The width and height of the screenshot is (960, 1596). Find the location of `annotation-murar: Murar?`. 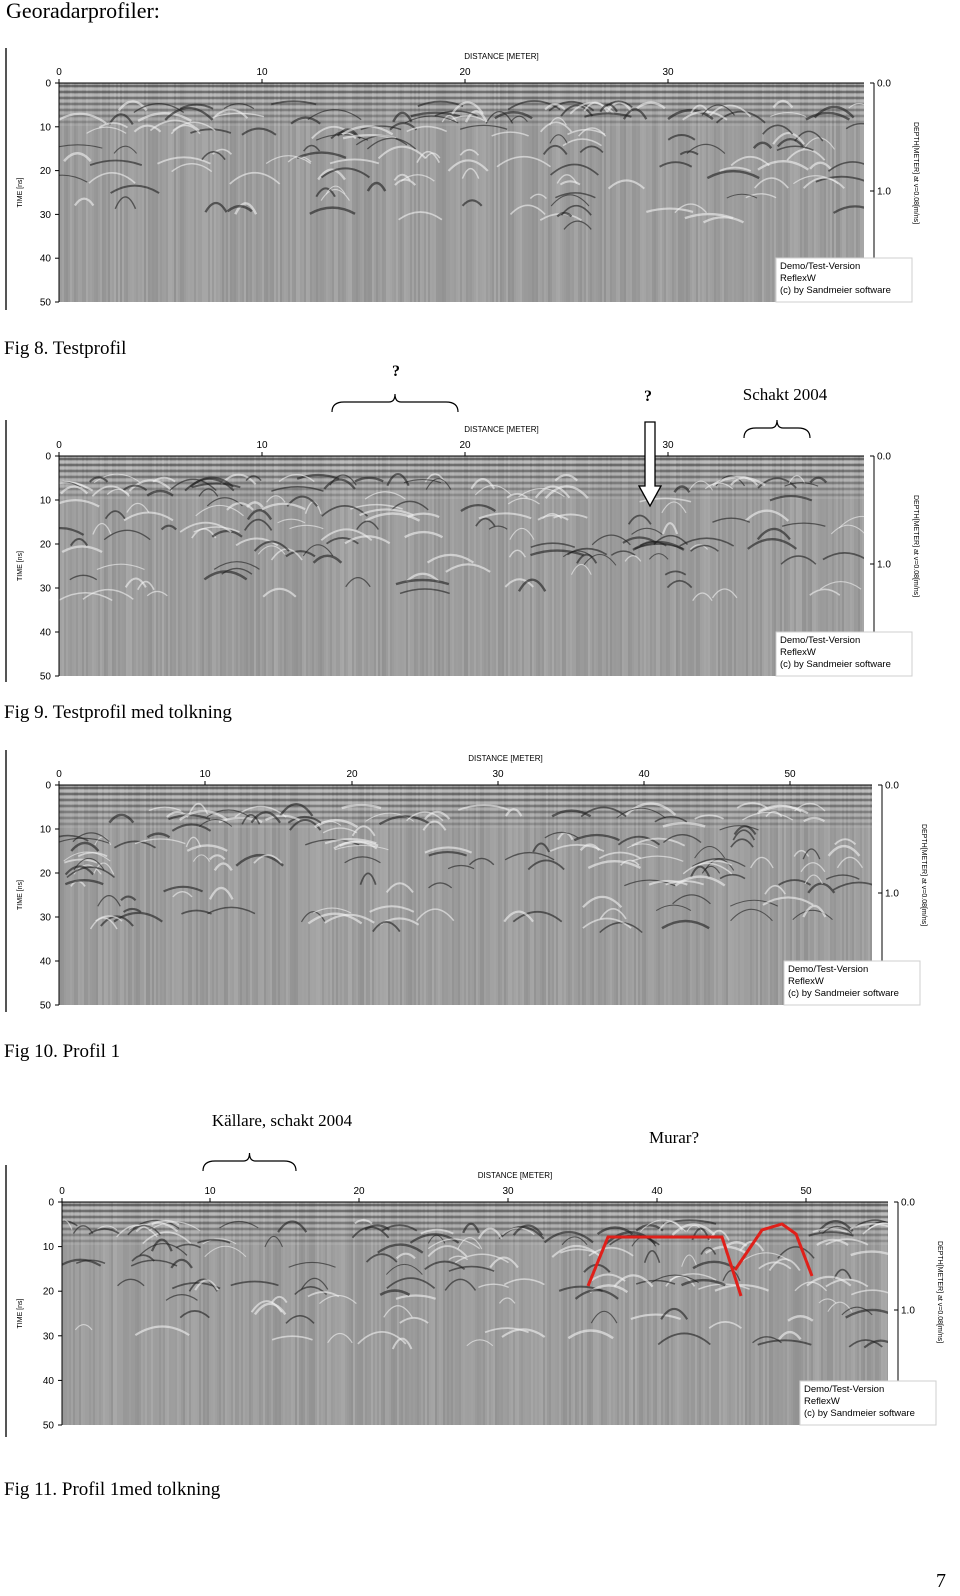

annotation-murar: Murar? is located at coordinates (674, 1137).